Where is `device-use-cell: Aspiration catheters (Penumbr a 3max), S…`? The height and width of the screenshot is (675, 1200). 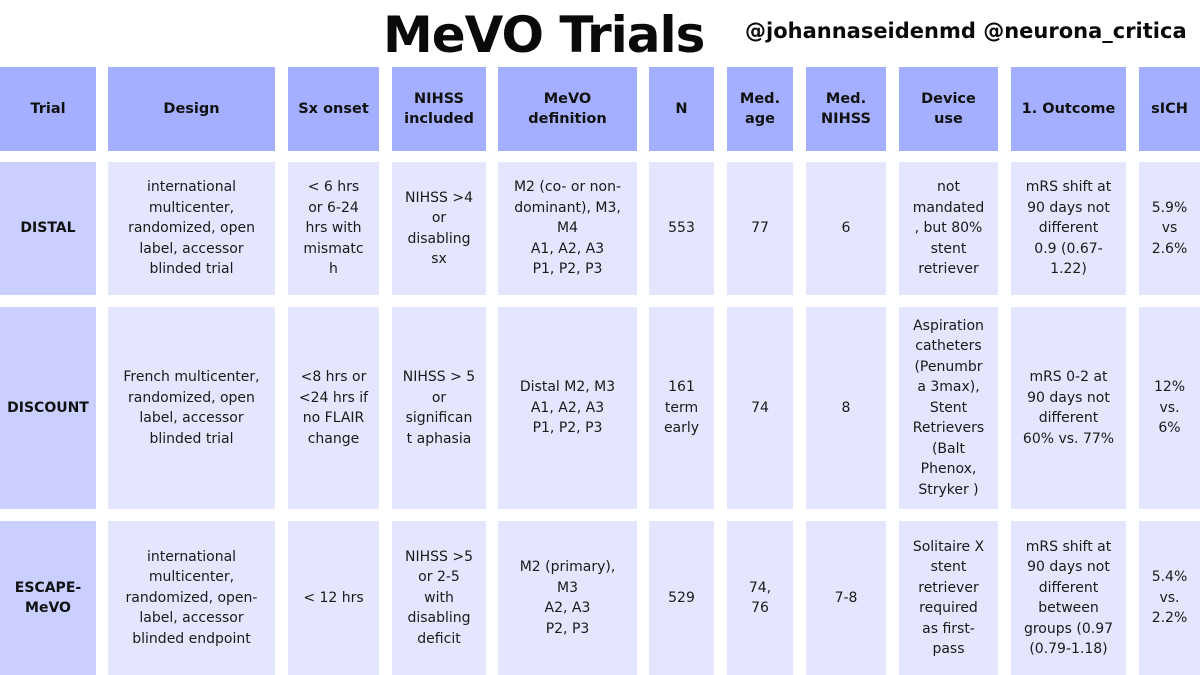 device-use-cell: Aspiration catheters (Penumbr a 3max), S… is located at coordinates (948, 408).